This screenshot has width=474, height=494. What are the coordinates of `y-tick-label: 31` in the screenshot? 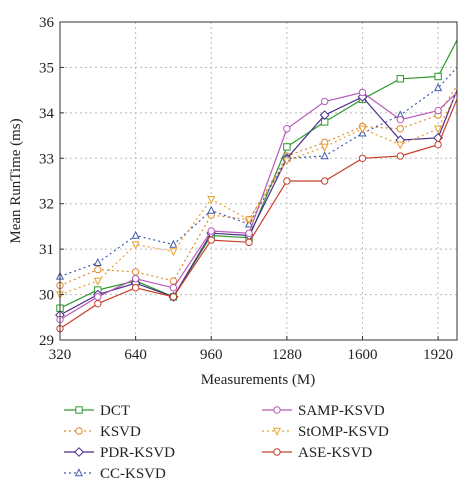 It's located at (46, 250).